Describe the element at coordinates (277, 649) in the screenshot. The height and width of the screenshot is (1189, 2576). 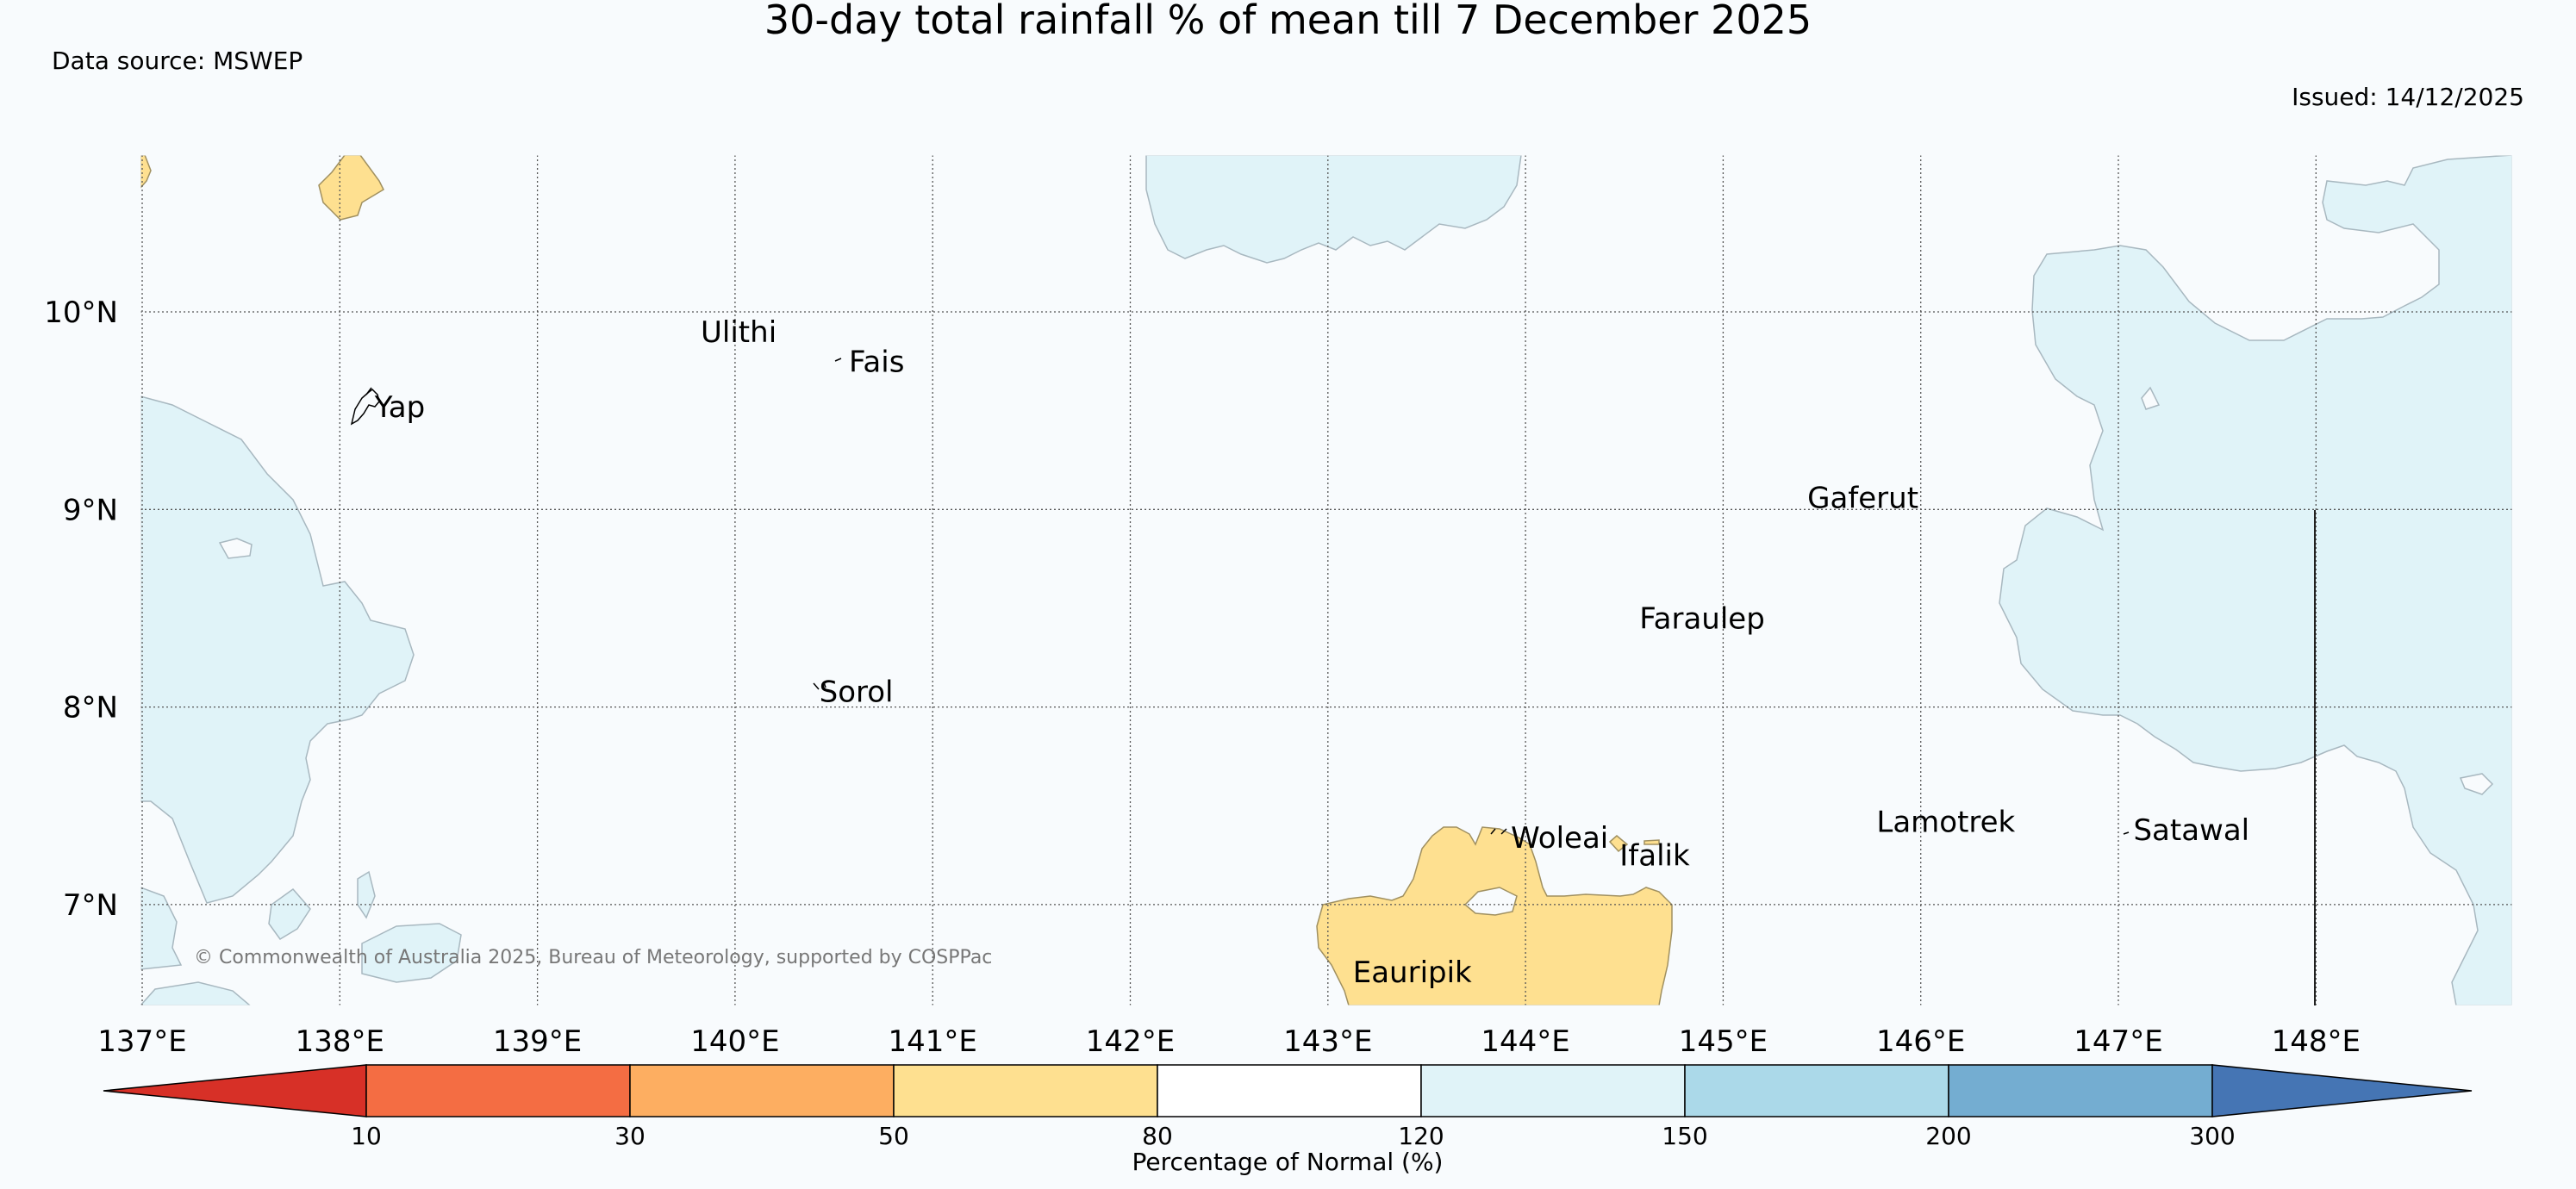
I see `contour-120-150-west` at that location.